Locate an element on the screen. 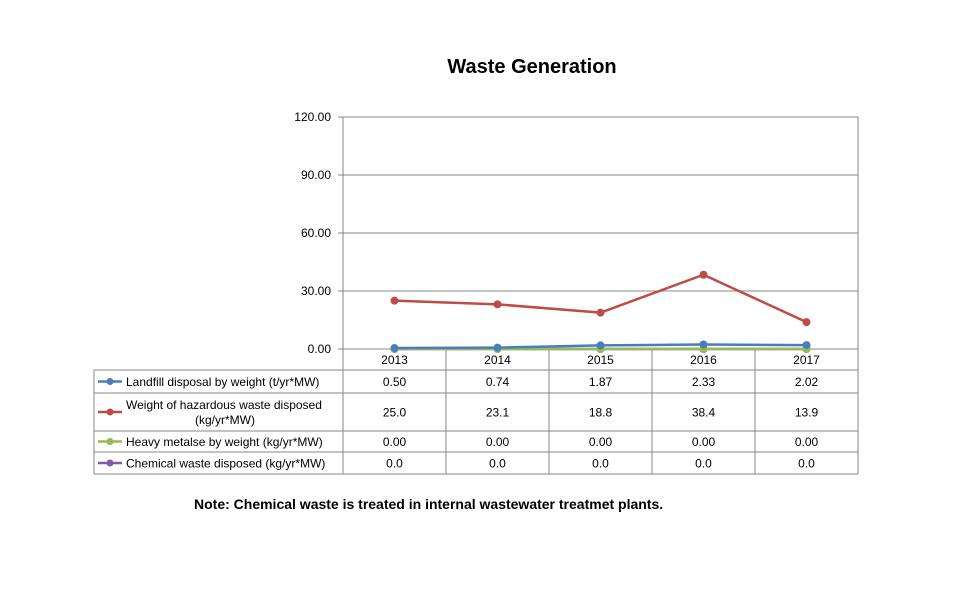 This screenshot has width=960, height=600. data-table-value: 38.4 is located at coordinates (704, 413).